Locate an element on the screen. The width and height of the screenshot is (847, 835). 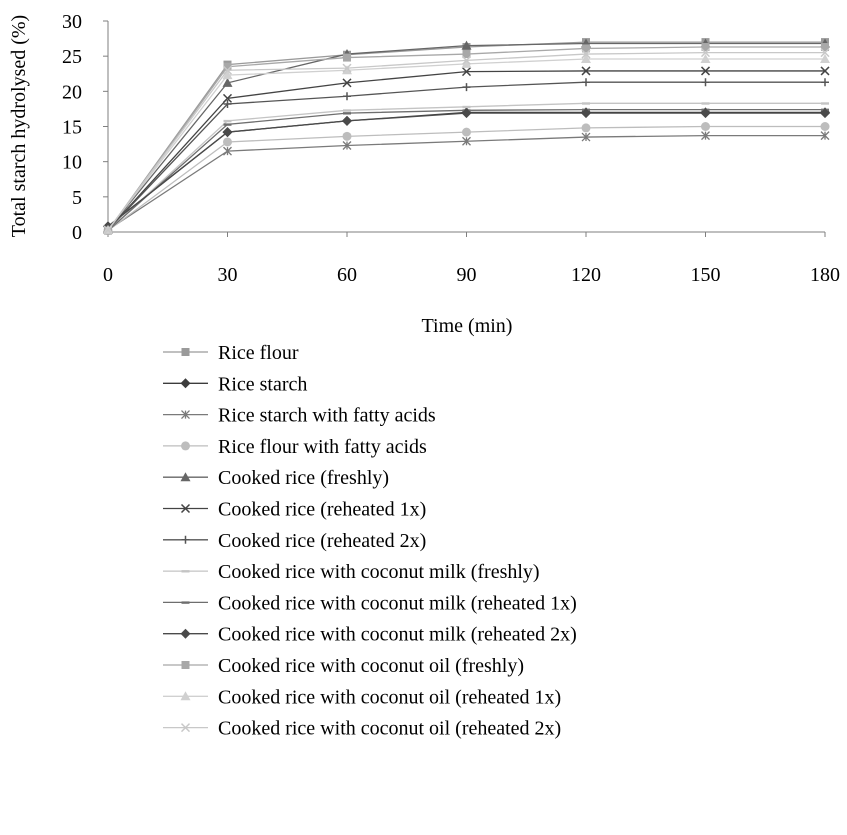
legend-item: Cooked rice with coconut oil (freshly) is located at coordinates (343, 666).